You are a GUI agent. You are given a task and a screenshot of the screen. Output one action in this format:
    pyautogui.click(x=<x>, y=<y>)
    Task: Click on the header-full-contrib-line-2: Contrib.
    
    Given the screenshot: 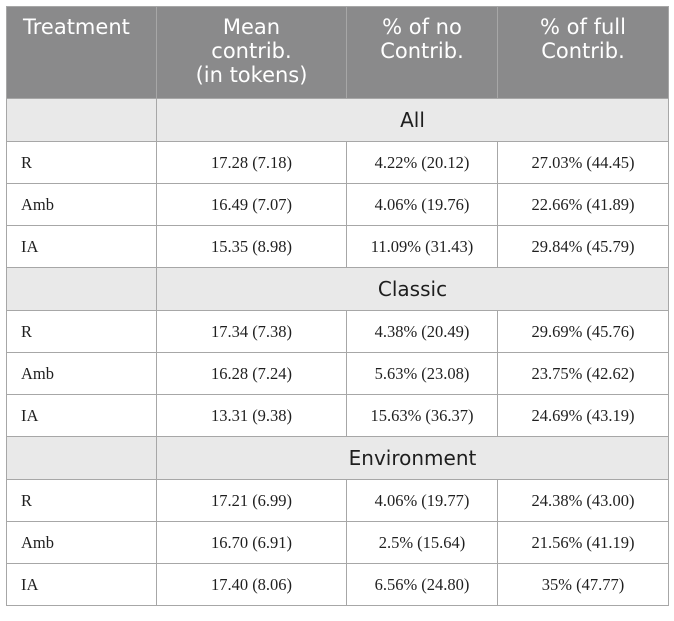 What is the action you would take?
    pyautogui.click(x=583, y=51)
    